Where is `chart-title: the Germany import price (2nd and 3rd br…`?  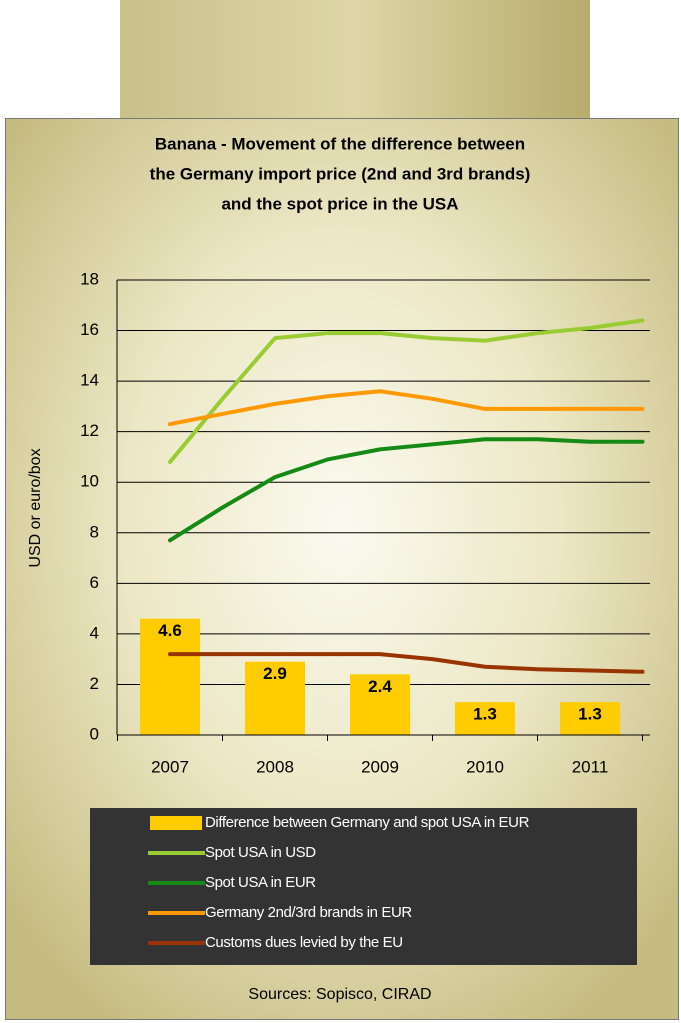
chart-title: the Germany import price (2nd and 3rd br… is located at coordinates (340, 173).